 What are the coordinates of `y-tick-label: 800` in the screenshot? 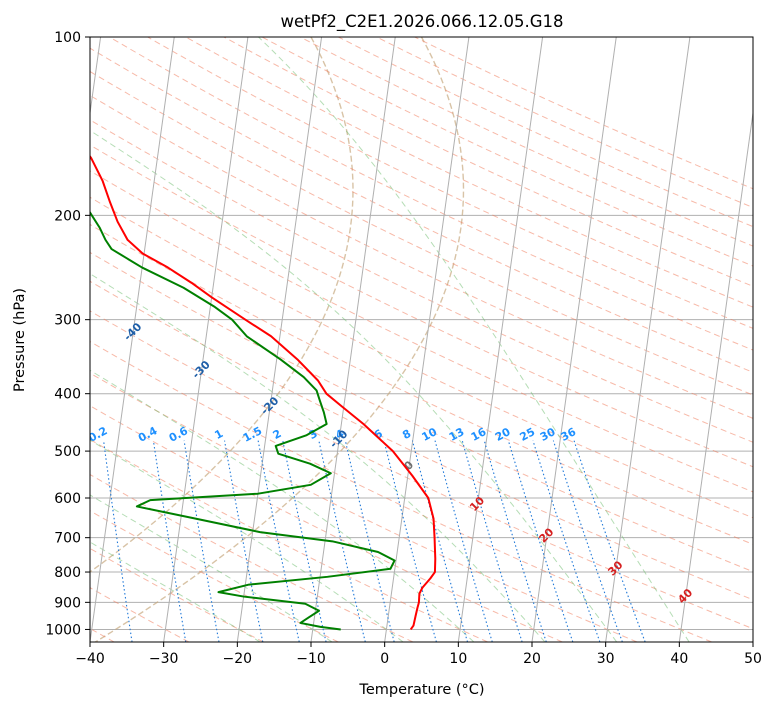 It's located at (67, 573).